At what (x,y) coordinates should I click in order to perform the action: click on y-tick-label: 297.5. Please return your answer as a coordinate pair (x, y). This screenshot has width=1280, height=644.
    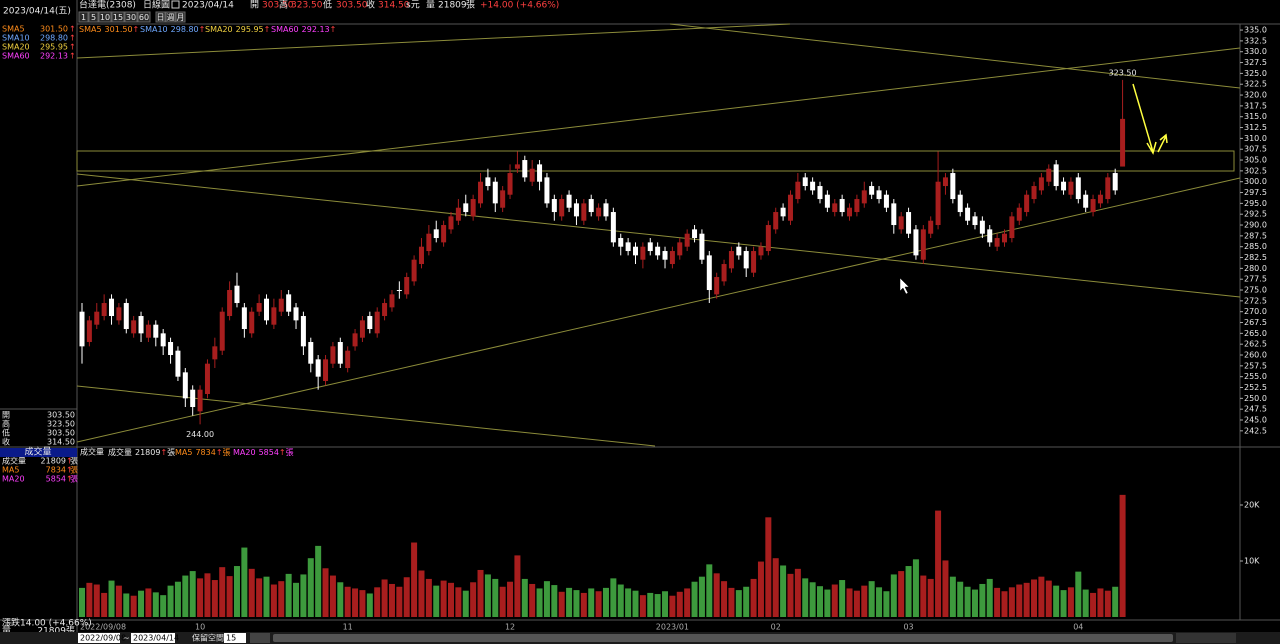
    Looking at the image, I should click on (1255, 192).